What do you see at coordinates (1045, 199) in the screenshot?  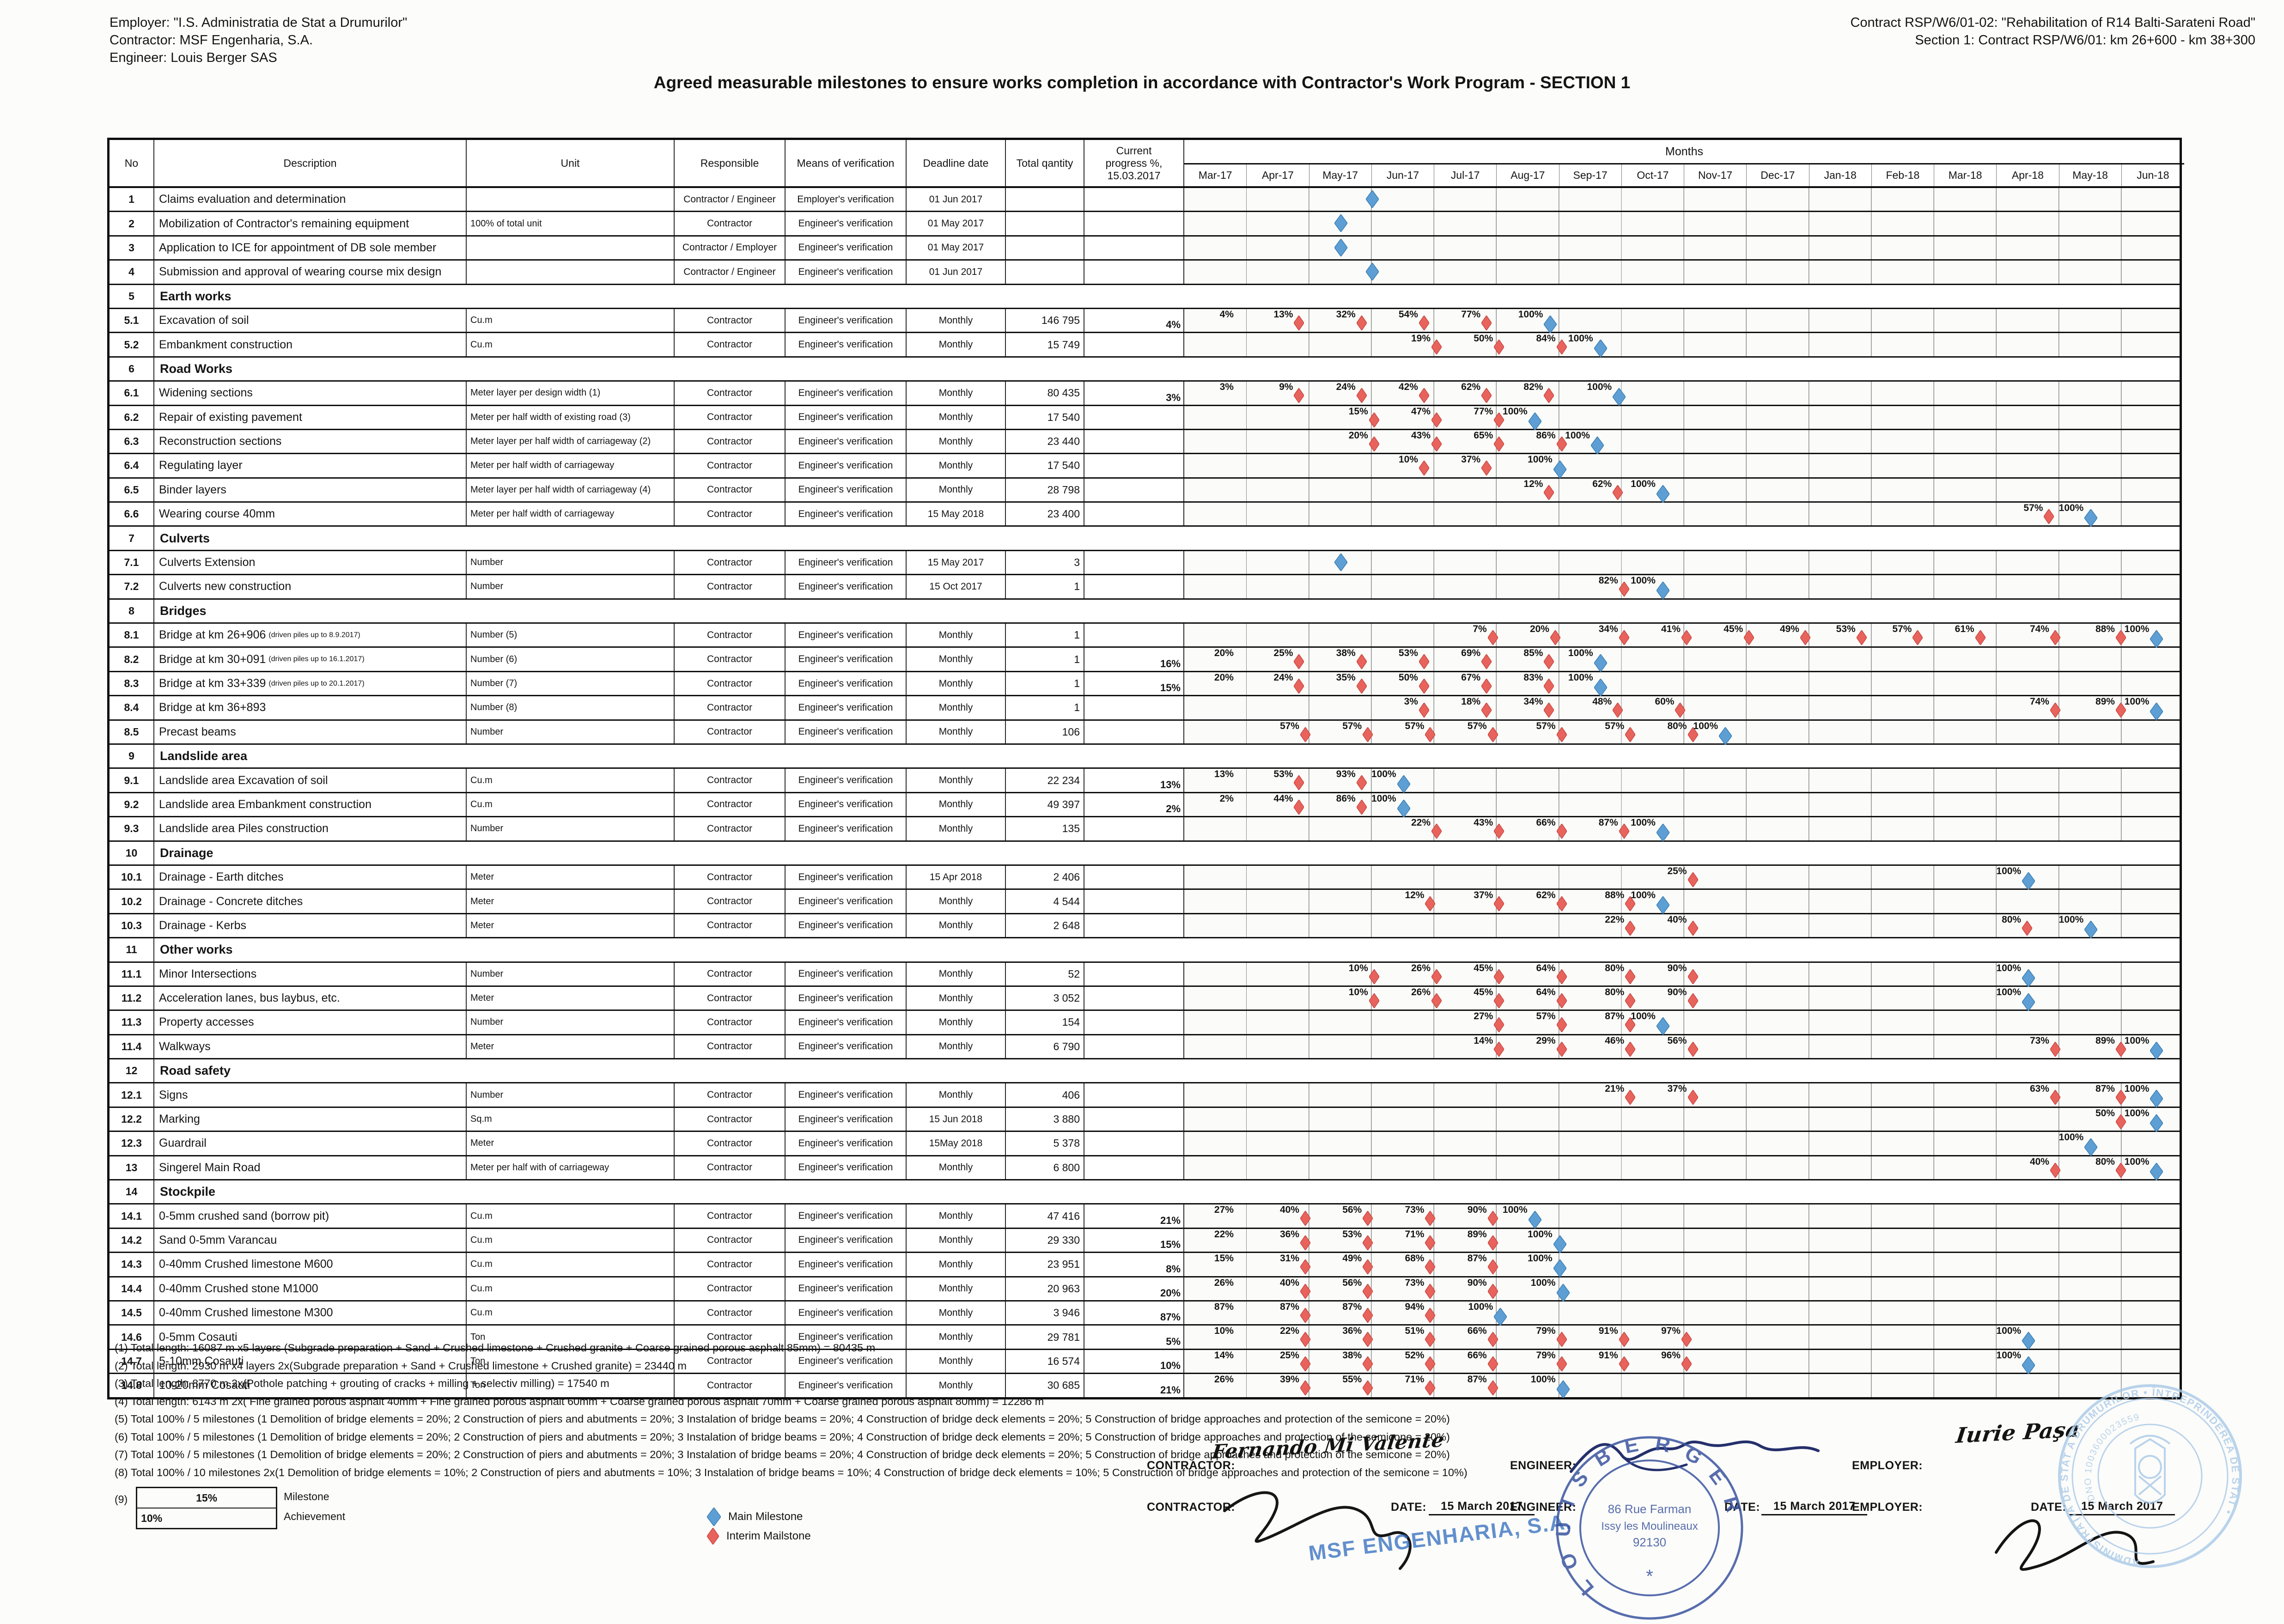 I see `row-total-quantity` at bounding box center [1045, 199].